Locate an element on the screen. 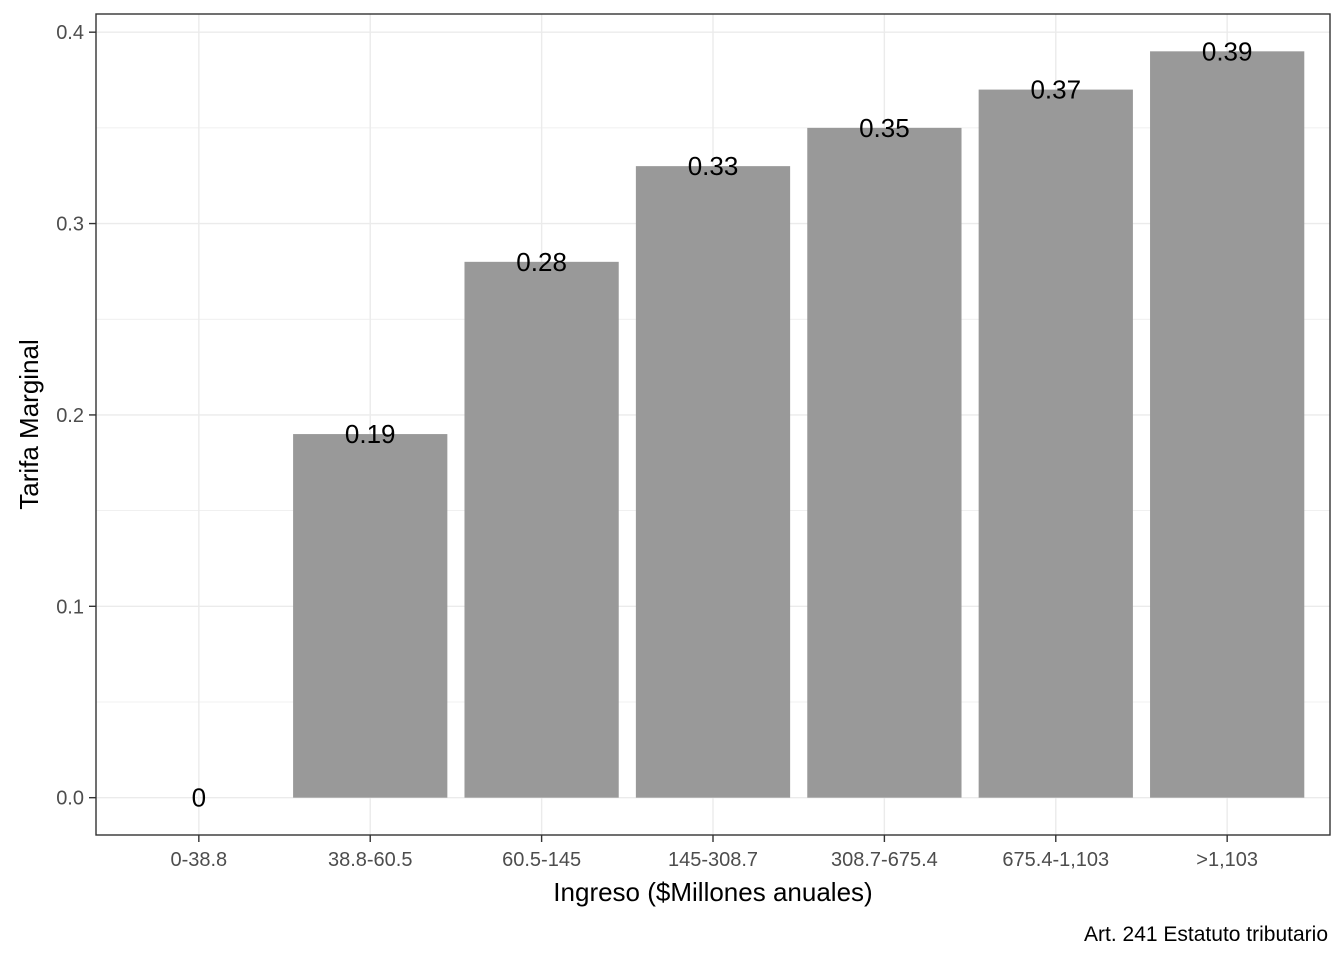  data-label: 0.39 is located at coordinates (1227, 51).